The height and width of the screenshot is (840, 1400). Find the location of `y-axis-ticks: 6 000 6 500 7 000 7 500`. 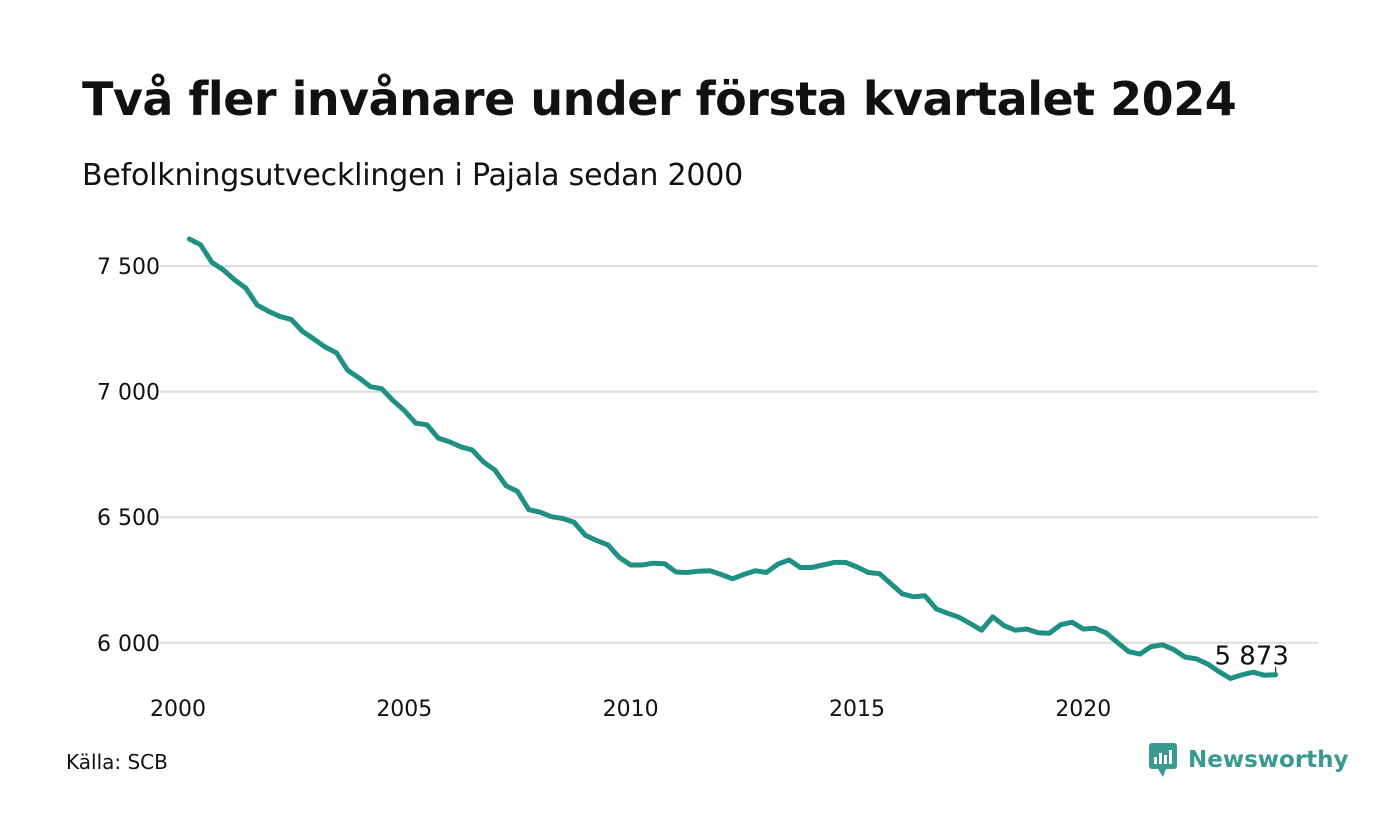

y-axis-ticks: 6 000 6 500 7 000 7 500 is located at coordinates (128, 456).